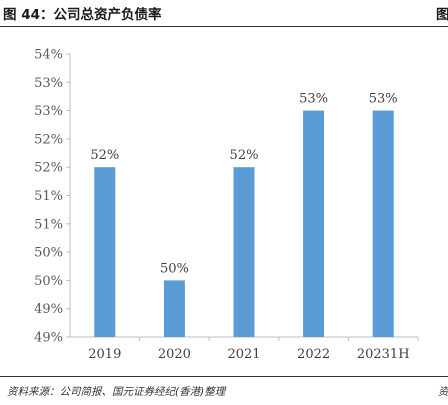 This screenshot has width=448, height=405. Describe the element at coordinates (443, 392) in the screenshot. I see `next-source-cut: 资` at that location.